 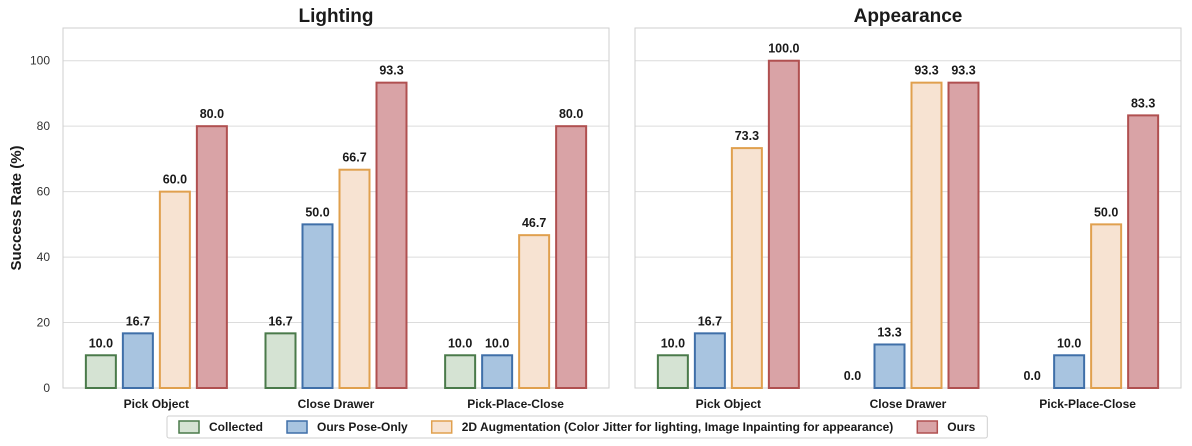 I want to click on y-tick-label: 80, so click(x=44, y=126).